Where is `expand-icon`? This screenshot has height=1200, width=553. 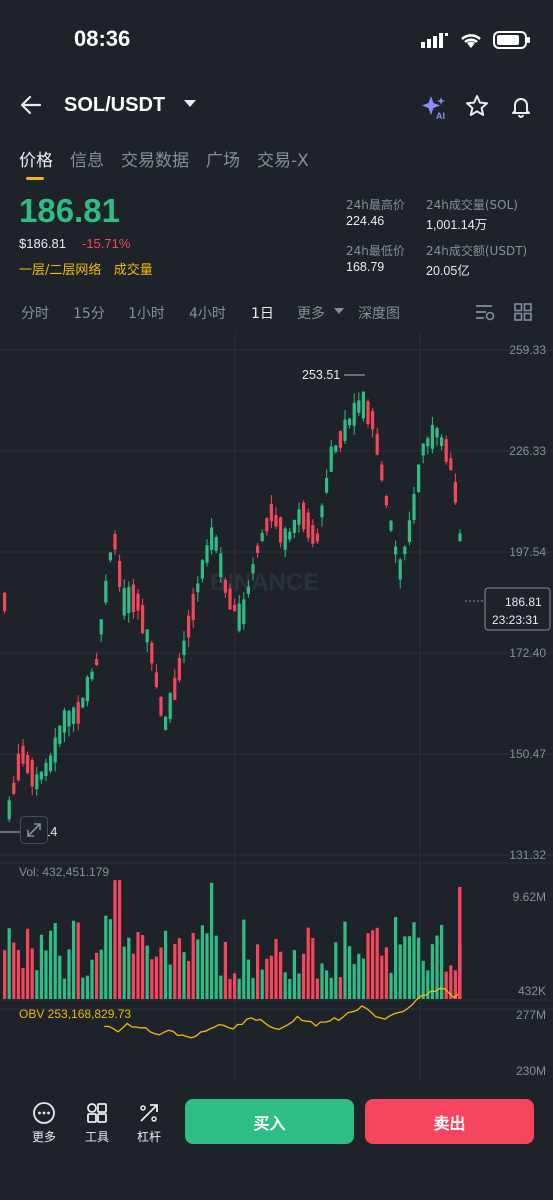 expand-icon is located at coordinates (34, 830).